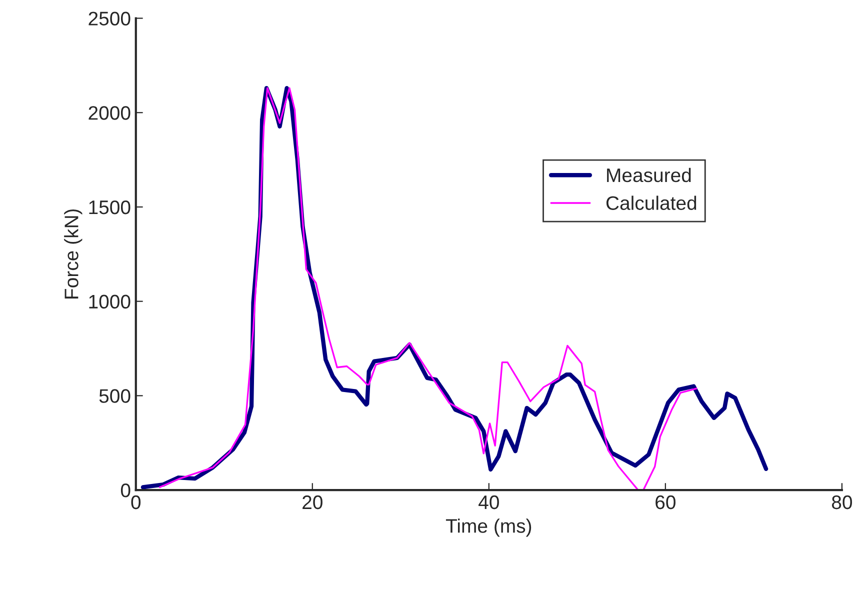 The height and width of the screenshot is (589, 860). Describe the element at coordinates (312, 502) in the screenshot. I see `x-tick-label: 20` at that location.